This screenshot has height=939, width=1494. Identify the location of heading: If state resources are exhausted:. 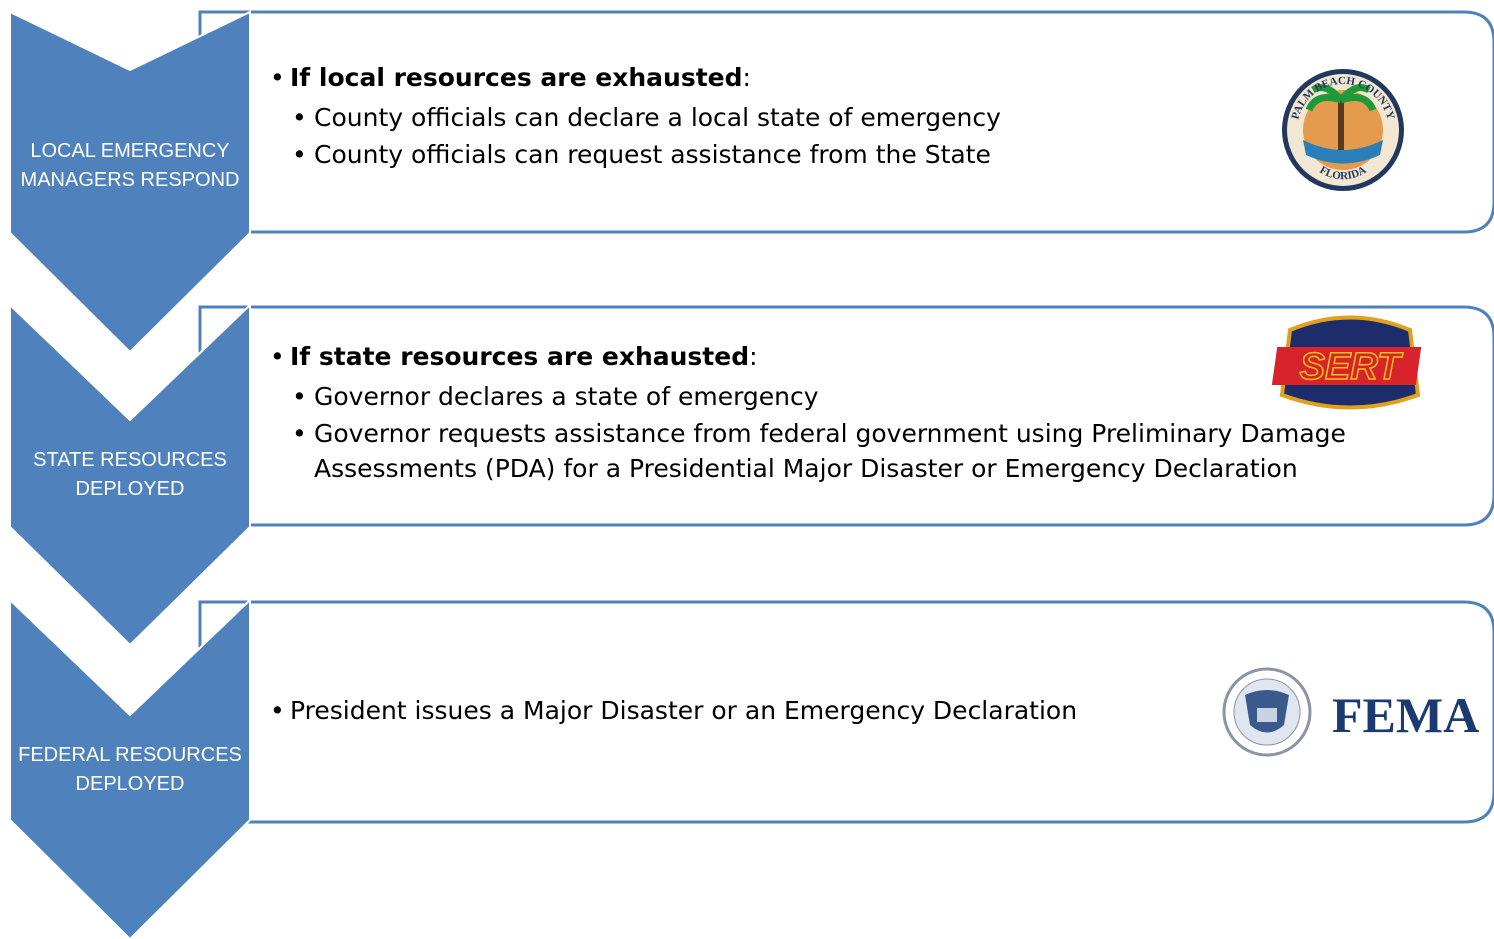
(830, 357).